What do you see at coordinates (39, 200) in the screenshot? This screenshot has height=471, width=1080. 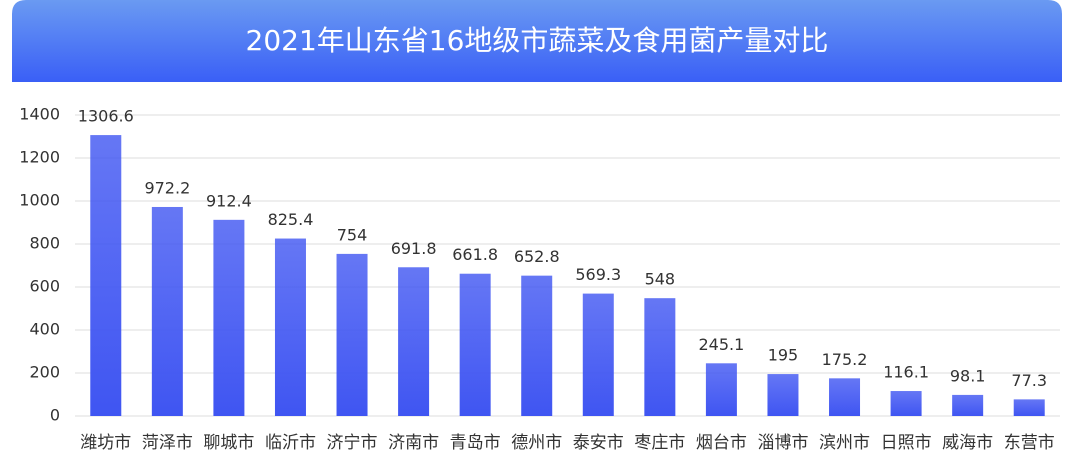 I see `y-tick-label: 1000` at bounding box center [39, 200].